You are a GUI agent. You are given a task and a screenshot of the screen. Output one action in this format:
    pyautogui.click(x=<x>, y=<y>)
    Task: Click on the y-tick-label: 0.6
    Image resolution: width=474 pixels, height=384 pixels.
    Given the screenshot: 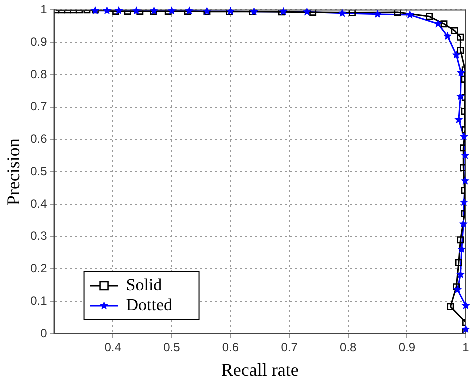 What is the action you would take?
    pyautogui.click(x=39, y=139)
    